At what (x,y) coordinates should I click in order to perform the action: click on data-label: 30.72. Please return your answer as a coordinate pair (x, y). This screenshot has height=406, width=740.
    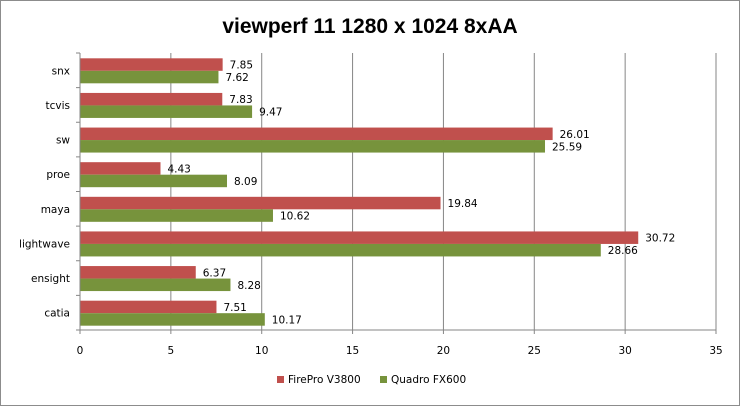
    Looking at the image, I should click on (660, 239).